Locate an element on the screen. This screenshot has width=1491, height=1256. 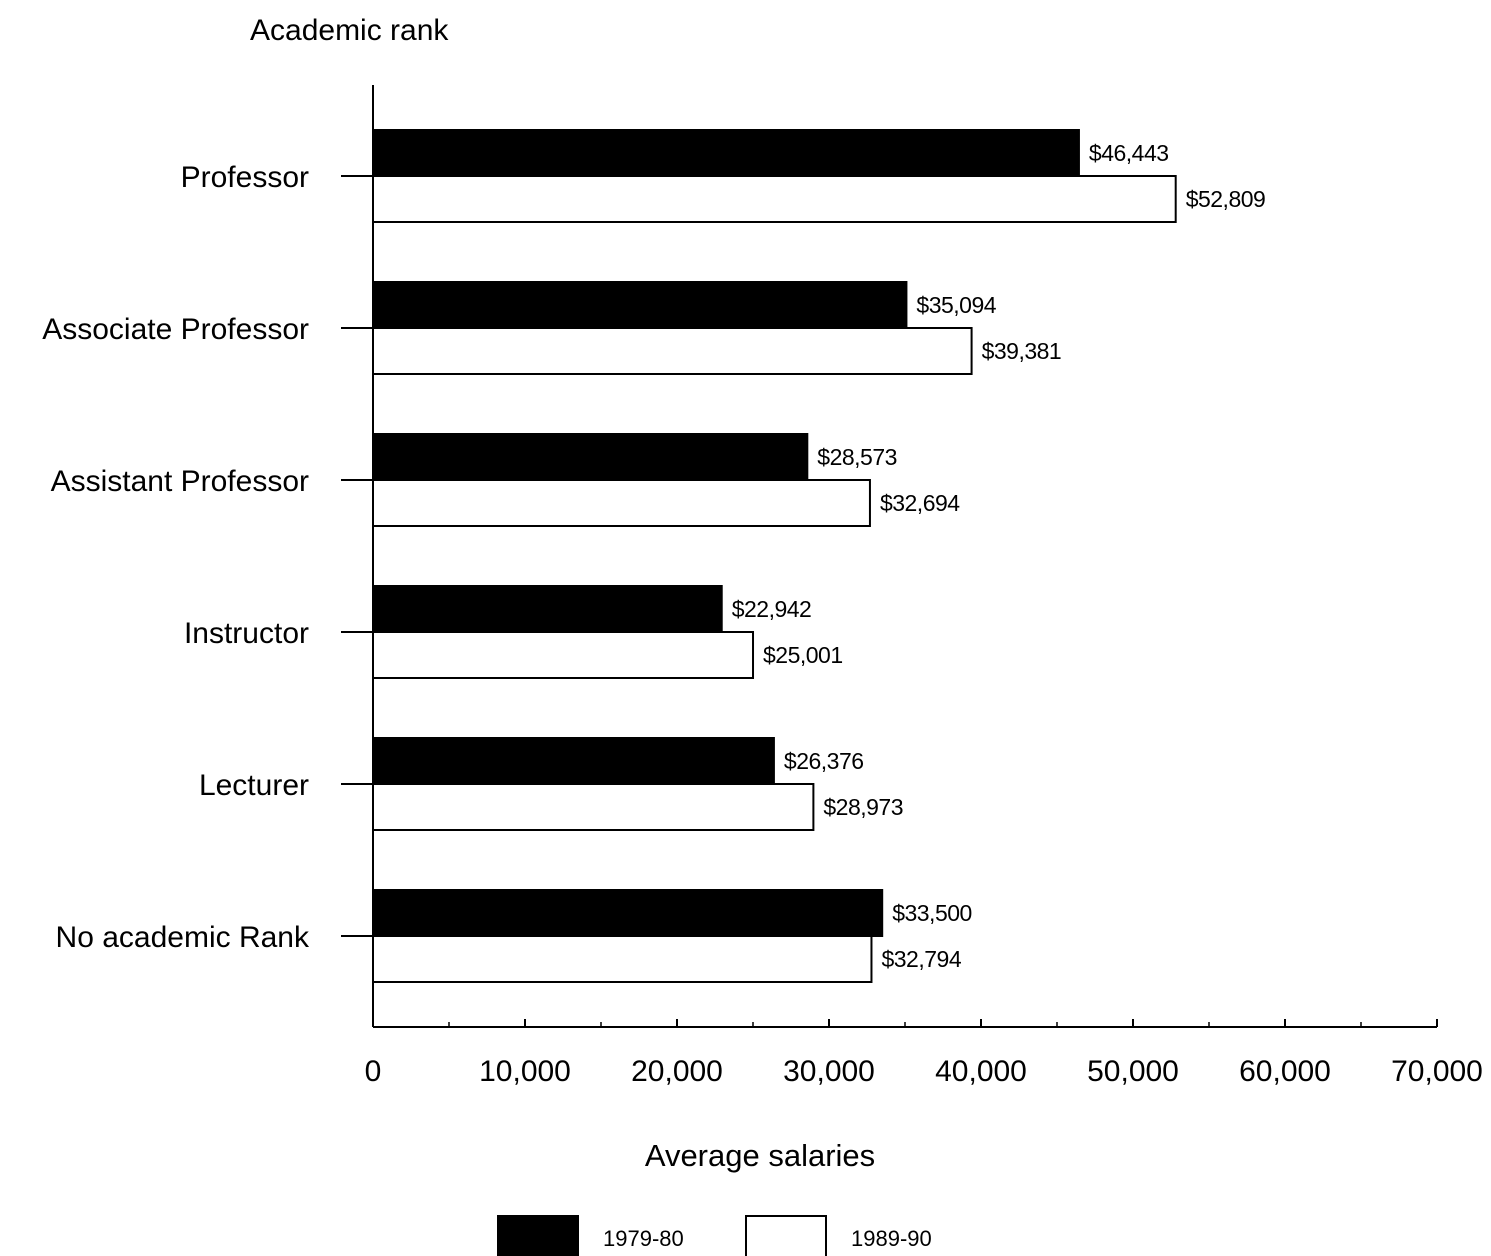
x-tick-label: 70,000 is located at coordinates (1437, 1071).